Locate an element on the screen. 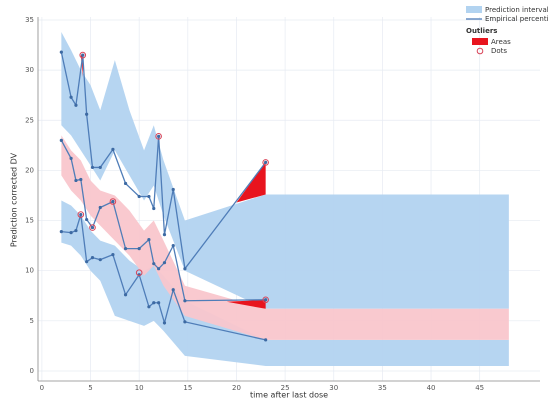 This screenshot has width=548, height=401. y-axis-label: Prediction corrected DV is located at coordinates (14, 199).